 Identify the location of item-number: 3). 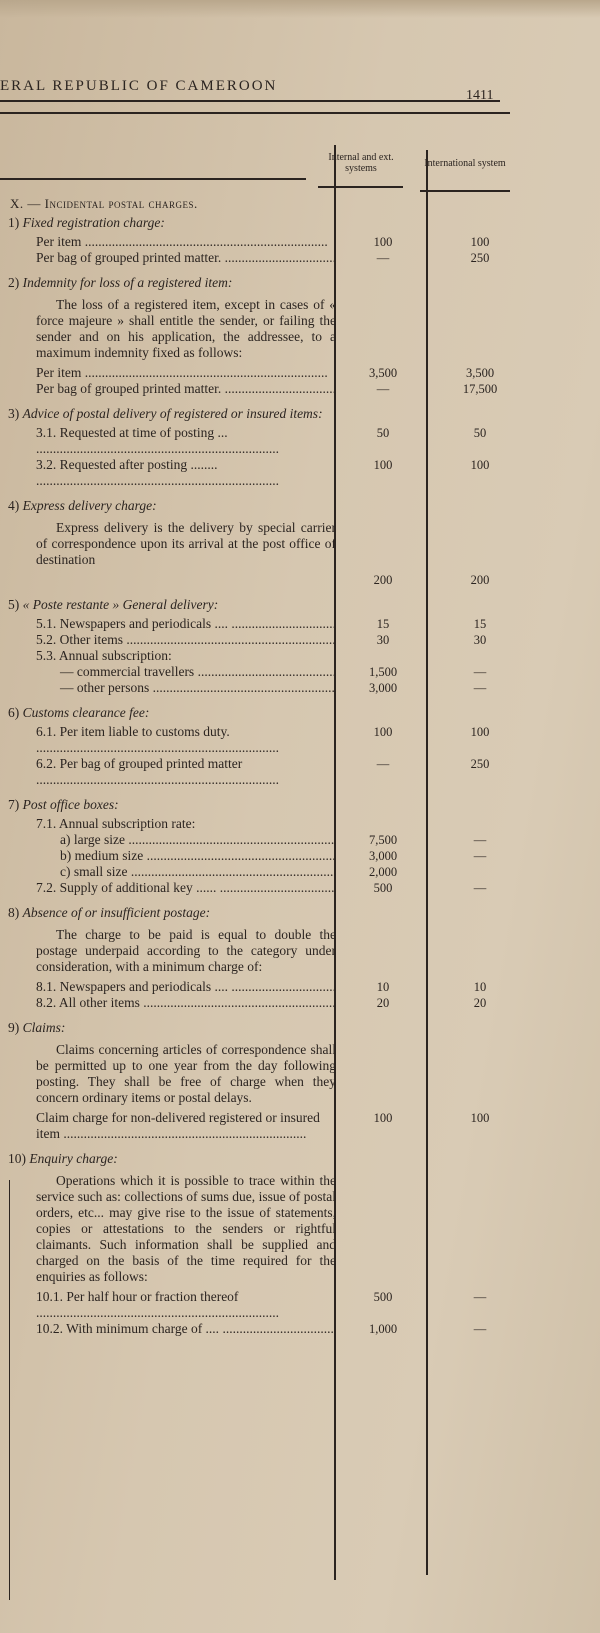
(14, 413).